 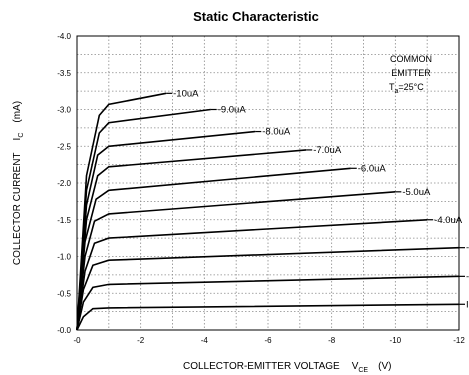 I want to click on y-tick-label: -2.5, so click(x=64, y=146).